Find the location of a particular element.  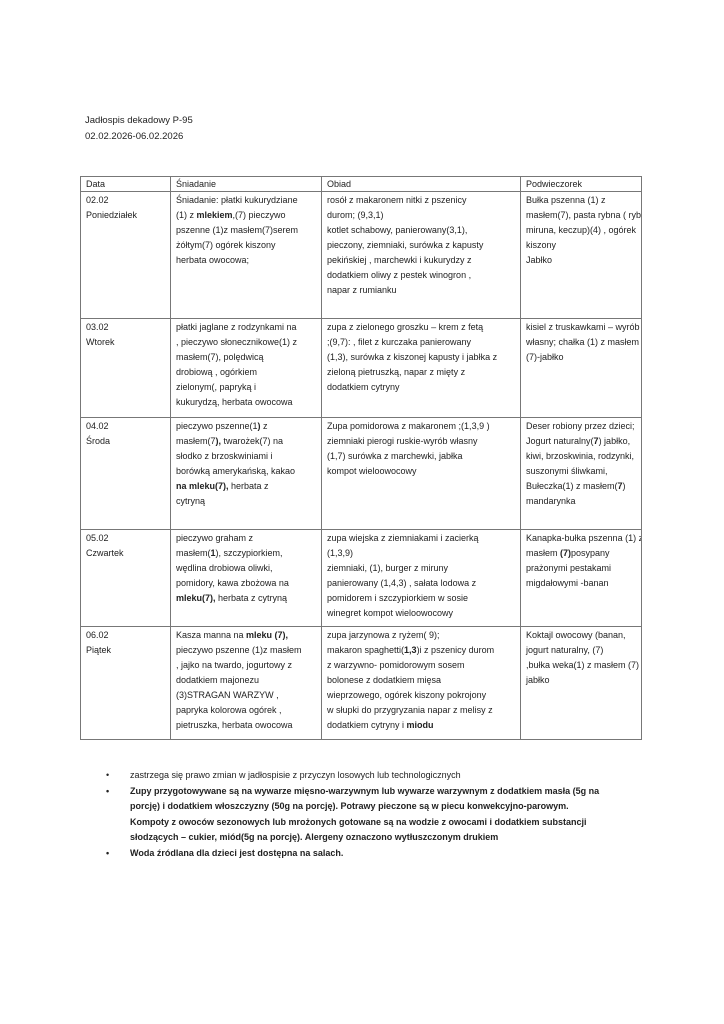

cell-line: masłem(7), twarożek(7) na is located at coordinates (246, 441).